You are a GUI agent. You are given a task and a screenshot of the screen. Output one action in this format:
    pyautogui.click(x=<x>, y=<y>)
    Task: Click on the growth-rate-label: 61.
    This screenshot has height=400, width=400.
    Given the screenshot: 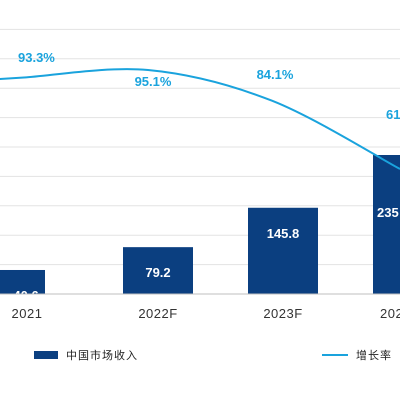 What is the action you would take?
    pyautogui.click(x=393, y=114)
    